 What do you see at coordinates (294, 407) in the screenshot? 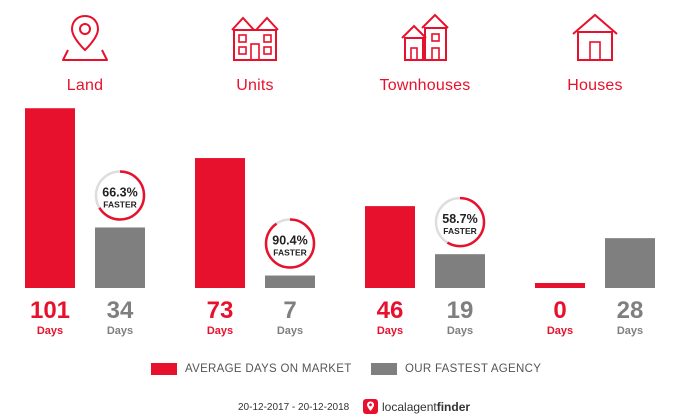
I see `date-range: 20-12-2017 - 20-12-2018` at bounding box center [294, 407].